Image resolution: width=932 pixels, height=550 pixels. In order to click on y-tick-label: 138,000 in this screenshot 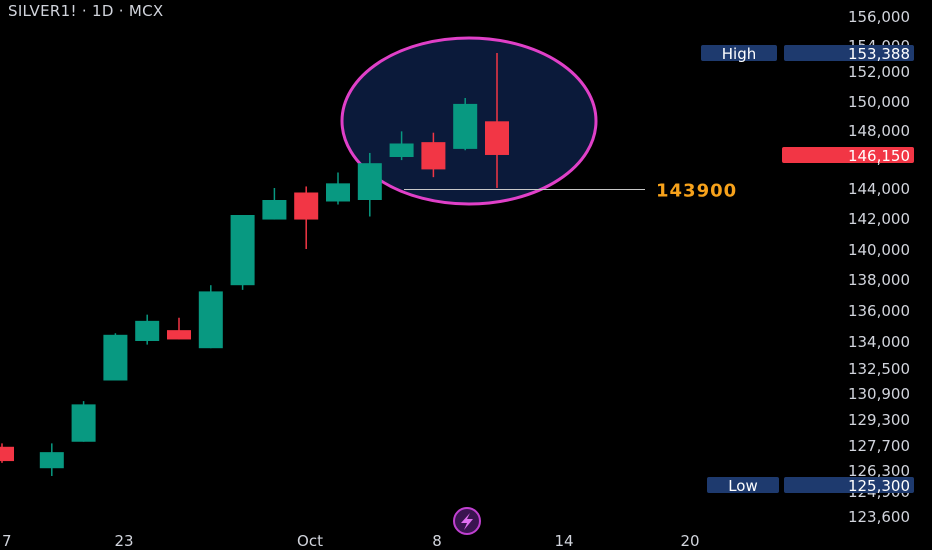, I will do `click(879, 280)`.